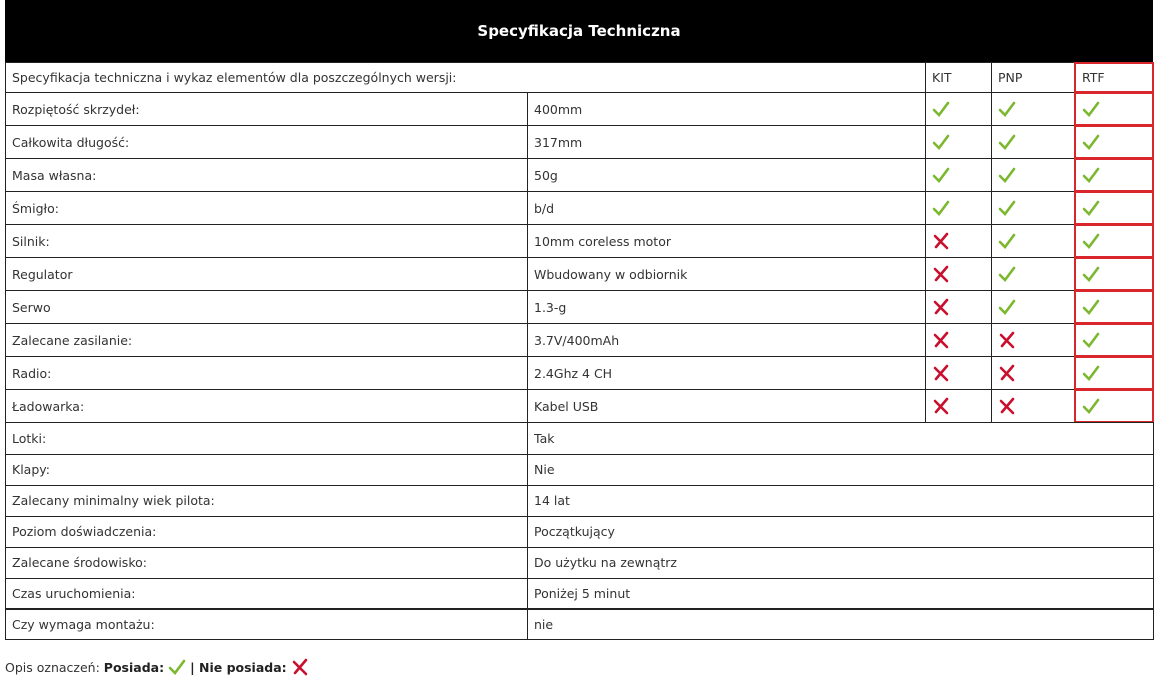 This screenshot has height=691, width=1158. What do you see at coordinates (266, 142) in the screenshot?
I see `row-label: Całkowita długość:` at bounding box center [266, 142].